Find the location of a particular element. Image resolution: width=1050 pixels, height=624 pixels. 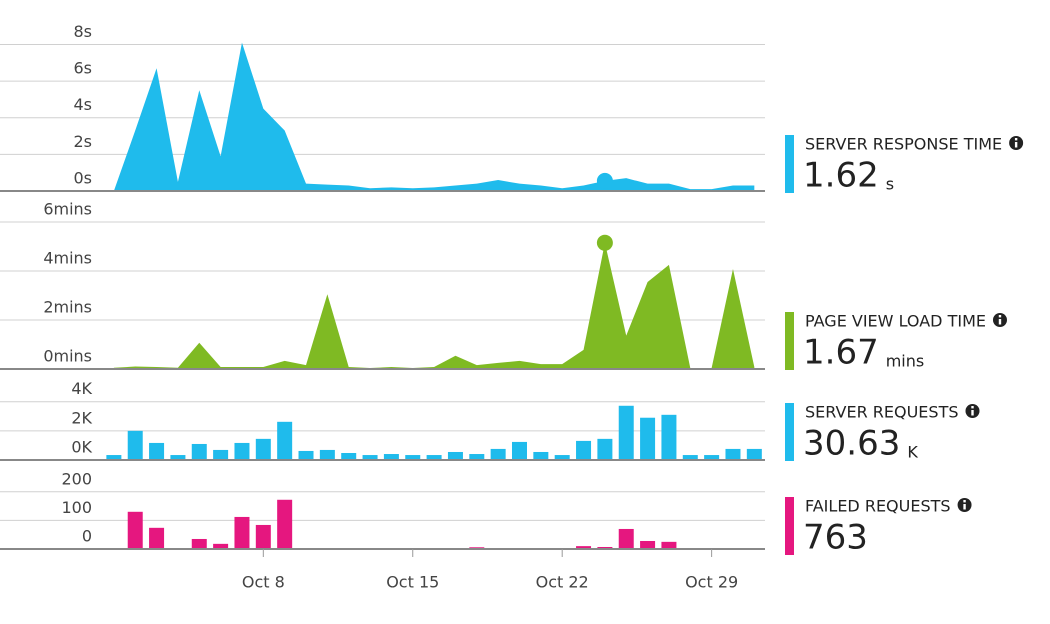

y-tick-label: 4K is located at coordinates (81, 388).